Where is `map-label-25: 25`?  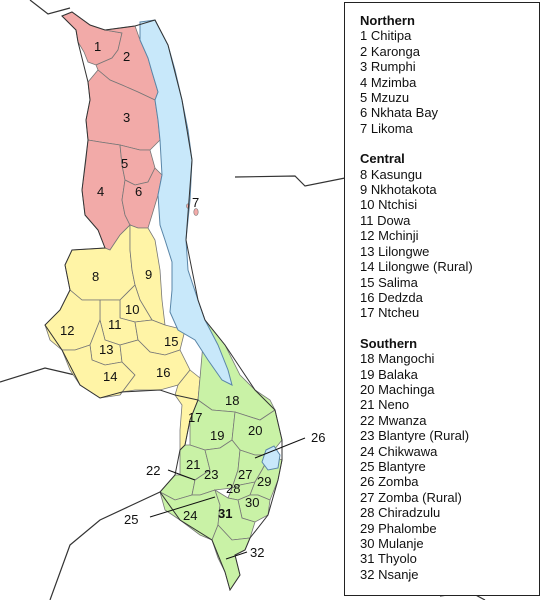
map-label-25: 25 is located at coordinates (131, 519).